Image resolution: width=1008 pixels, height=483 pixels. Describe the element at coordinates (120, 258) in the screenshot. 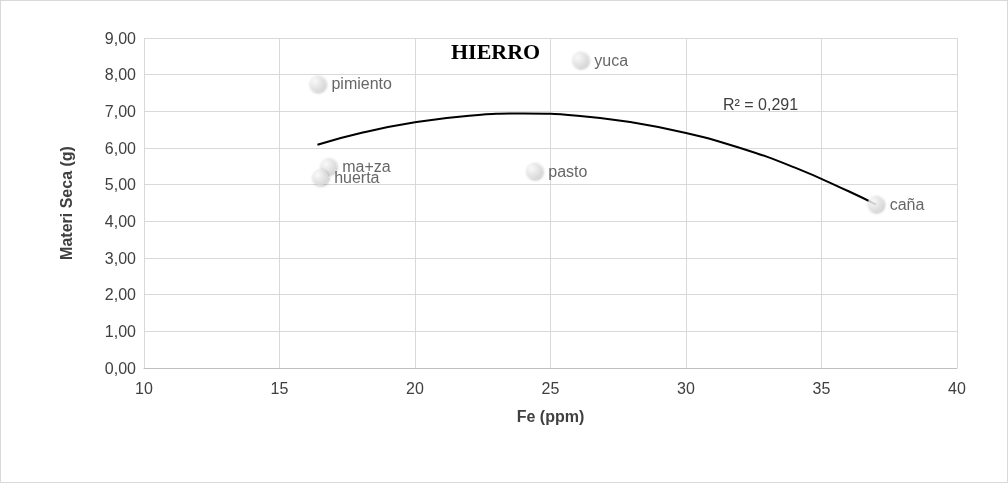

I see `y-tick-label: 3,00` at that location.